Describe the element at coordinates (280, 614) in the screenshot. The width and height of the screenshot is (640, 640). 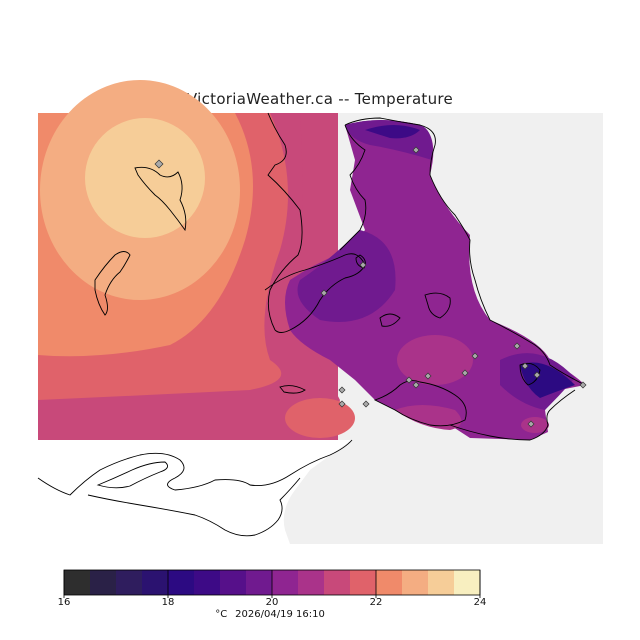
I see `timestamp: 2026/04/19 16:10` at that location.